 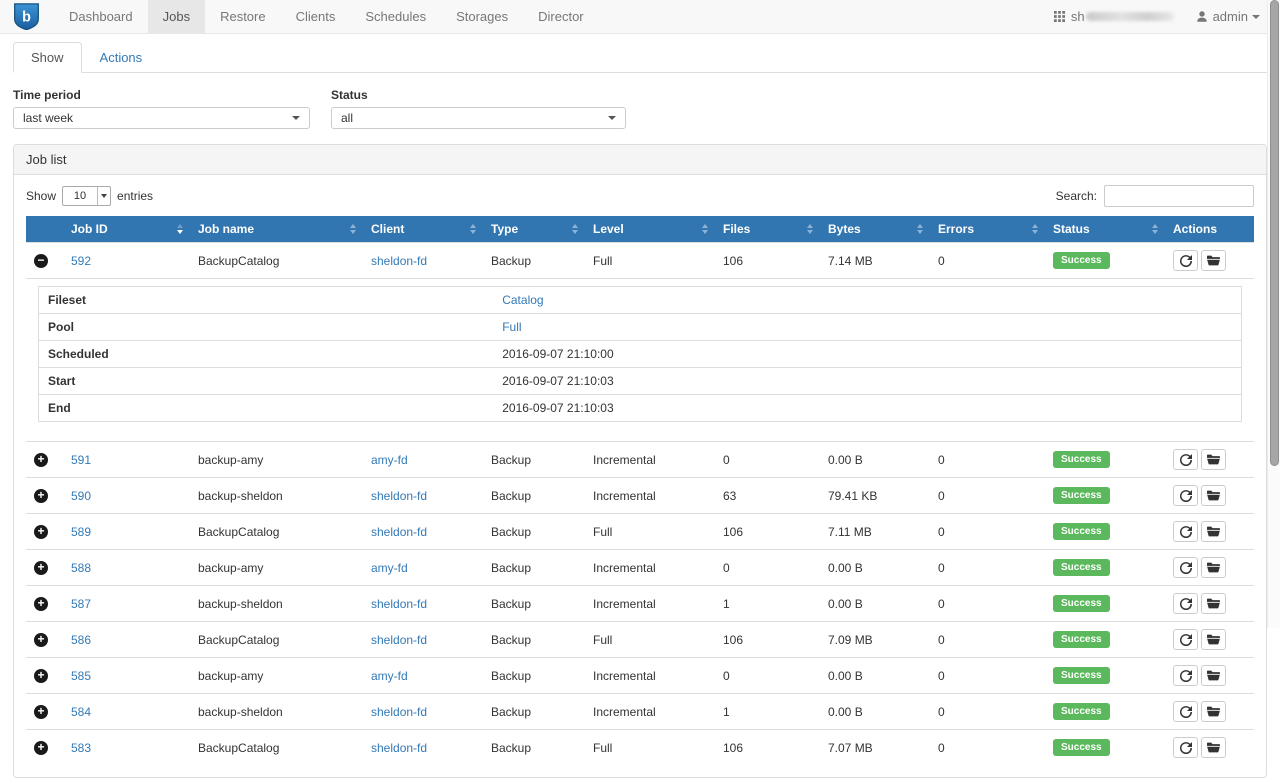 I want to click on user-menu: admin, so click(x=1228, y=16).